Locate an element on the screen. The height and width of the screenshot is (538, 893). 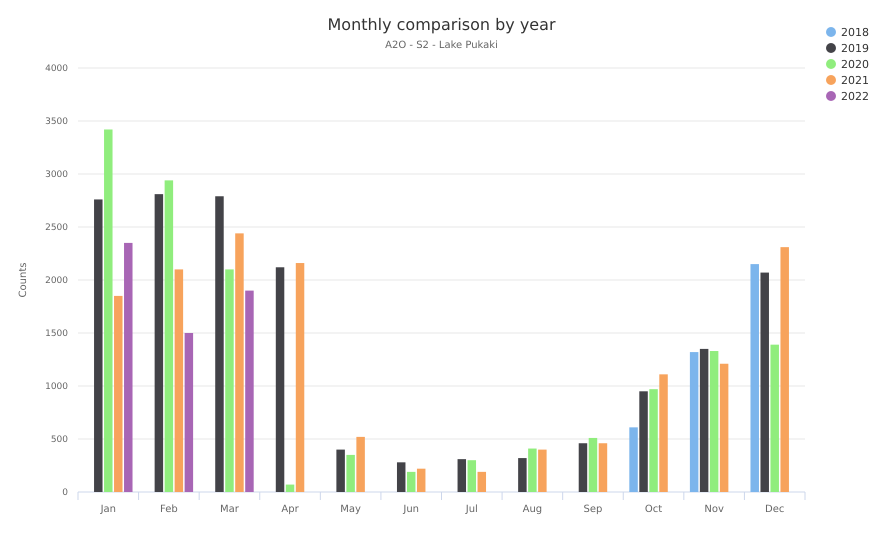
x-tick-label: Jun is located at coordinates (411, 509).